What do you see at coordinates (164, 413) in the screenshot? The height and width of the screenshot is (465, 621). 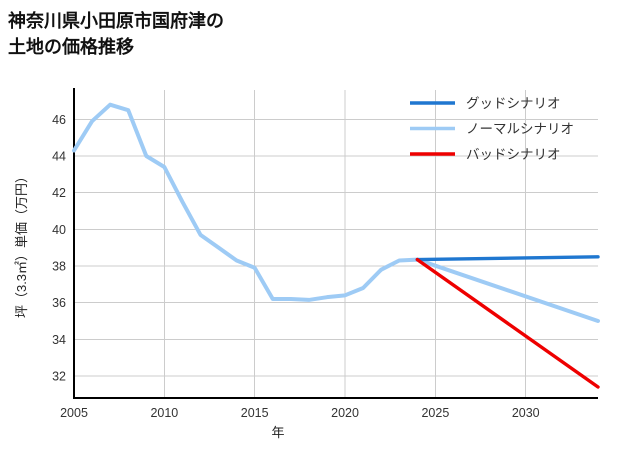 I see `x-tick-label-2010: 2010` at bounding box center [164, 413].